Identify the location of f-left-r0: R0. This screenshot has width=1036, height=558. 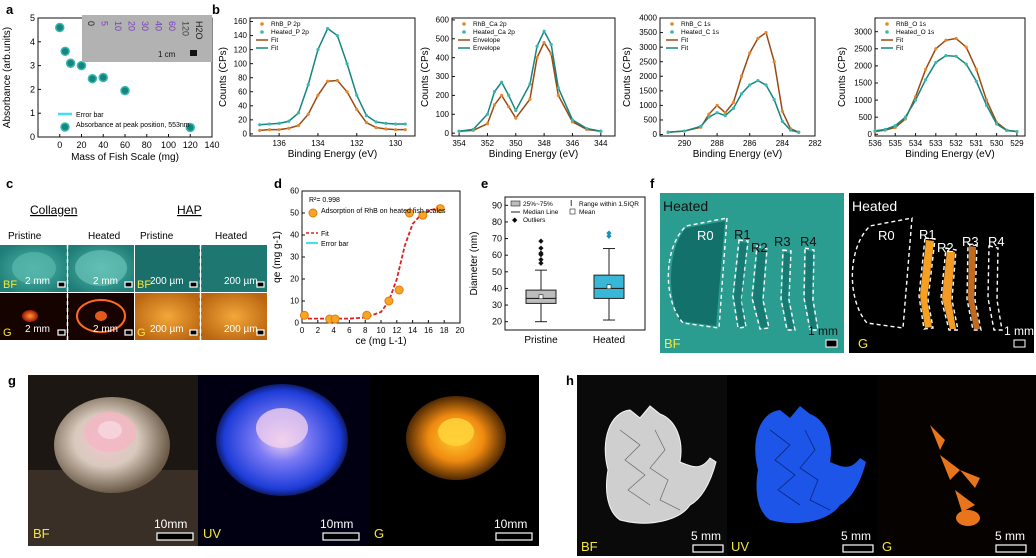
(705, 235).